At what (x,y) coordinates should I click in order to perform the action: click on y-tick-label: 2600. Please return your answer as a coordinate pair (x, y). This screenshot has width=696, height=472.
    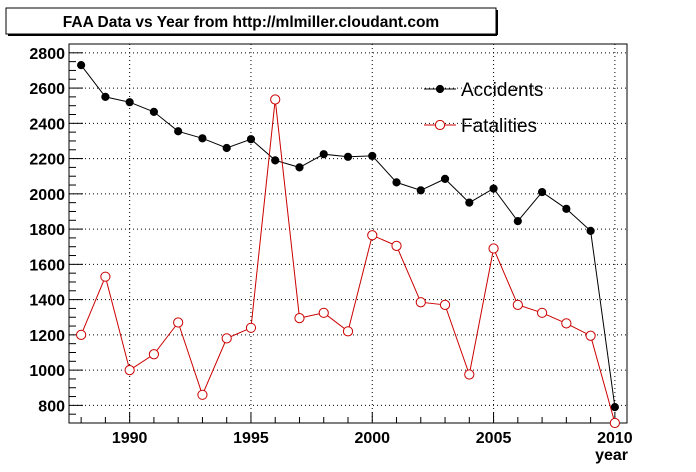
    Looking at the image, I should click on (47, 89).